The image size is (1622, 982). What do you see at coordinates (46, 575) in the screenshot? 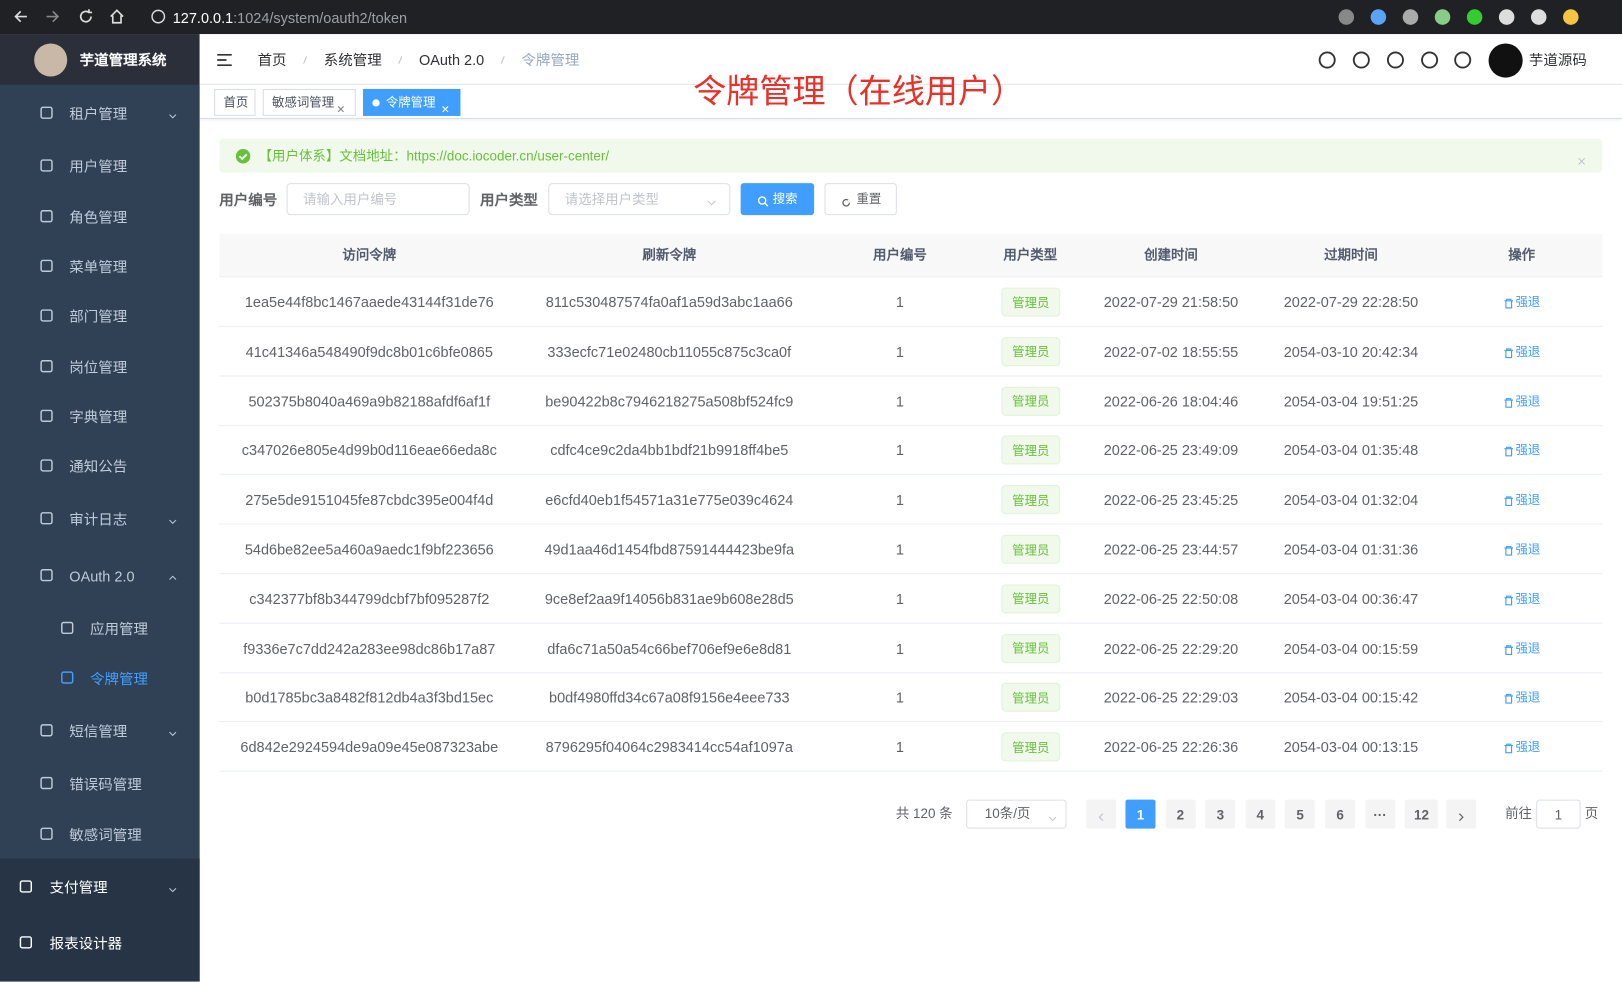
I see `menu-icon` at bounding box center [46, 575].